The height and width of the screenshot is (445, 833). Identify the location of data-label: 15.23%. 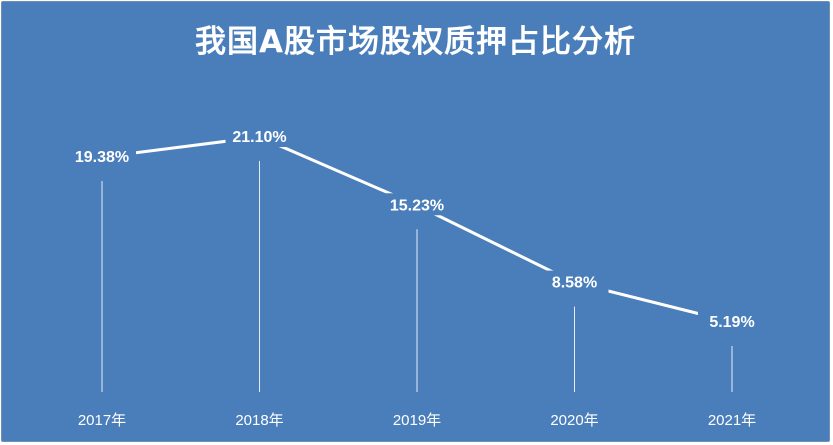
(417, 205).